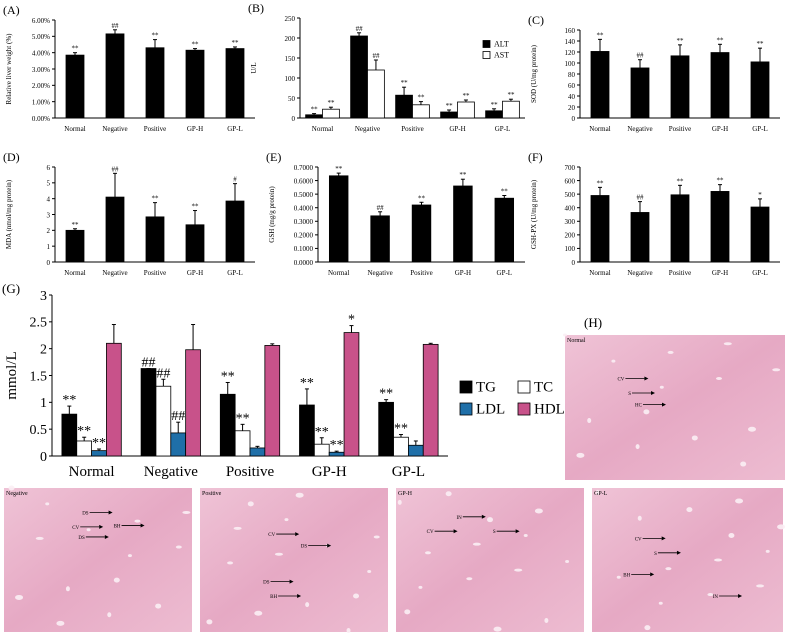  Describe the element at coordinates (534, 73) in the screenshot. I see `y-axis-label: SOD (U/mg protein)` at that location.